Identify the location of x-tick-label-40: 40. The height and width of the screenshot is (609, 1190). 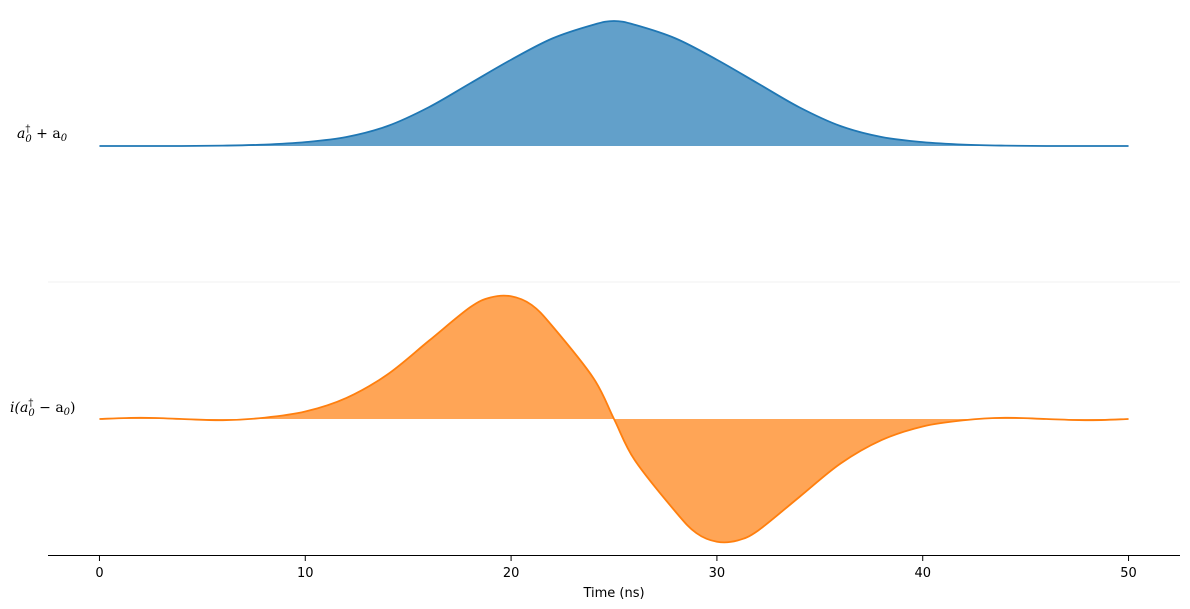
(922, 573).